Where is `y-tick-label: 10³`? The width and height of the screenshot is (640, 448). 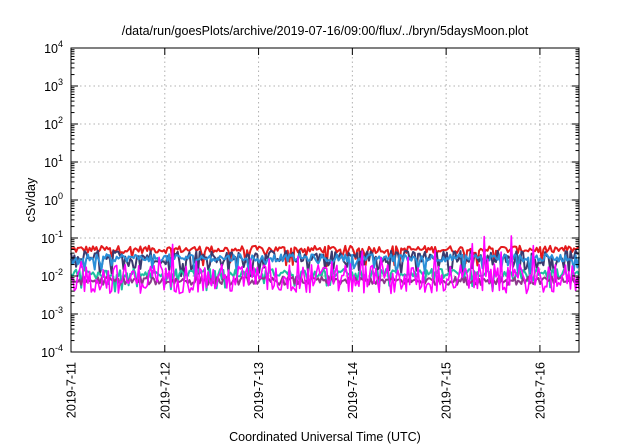
y-tick-label: 10³ is located at coordinates (53, 85).